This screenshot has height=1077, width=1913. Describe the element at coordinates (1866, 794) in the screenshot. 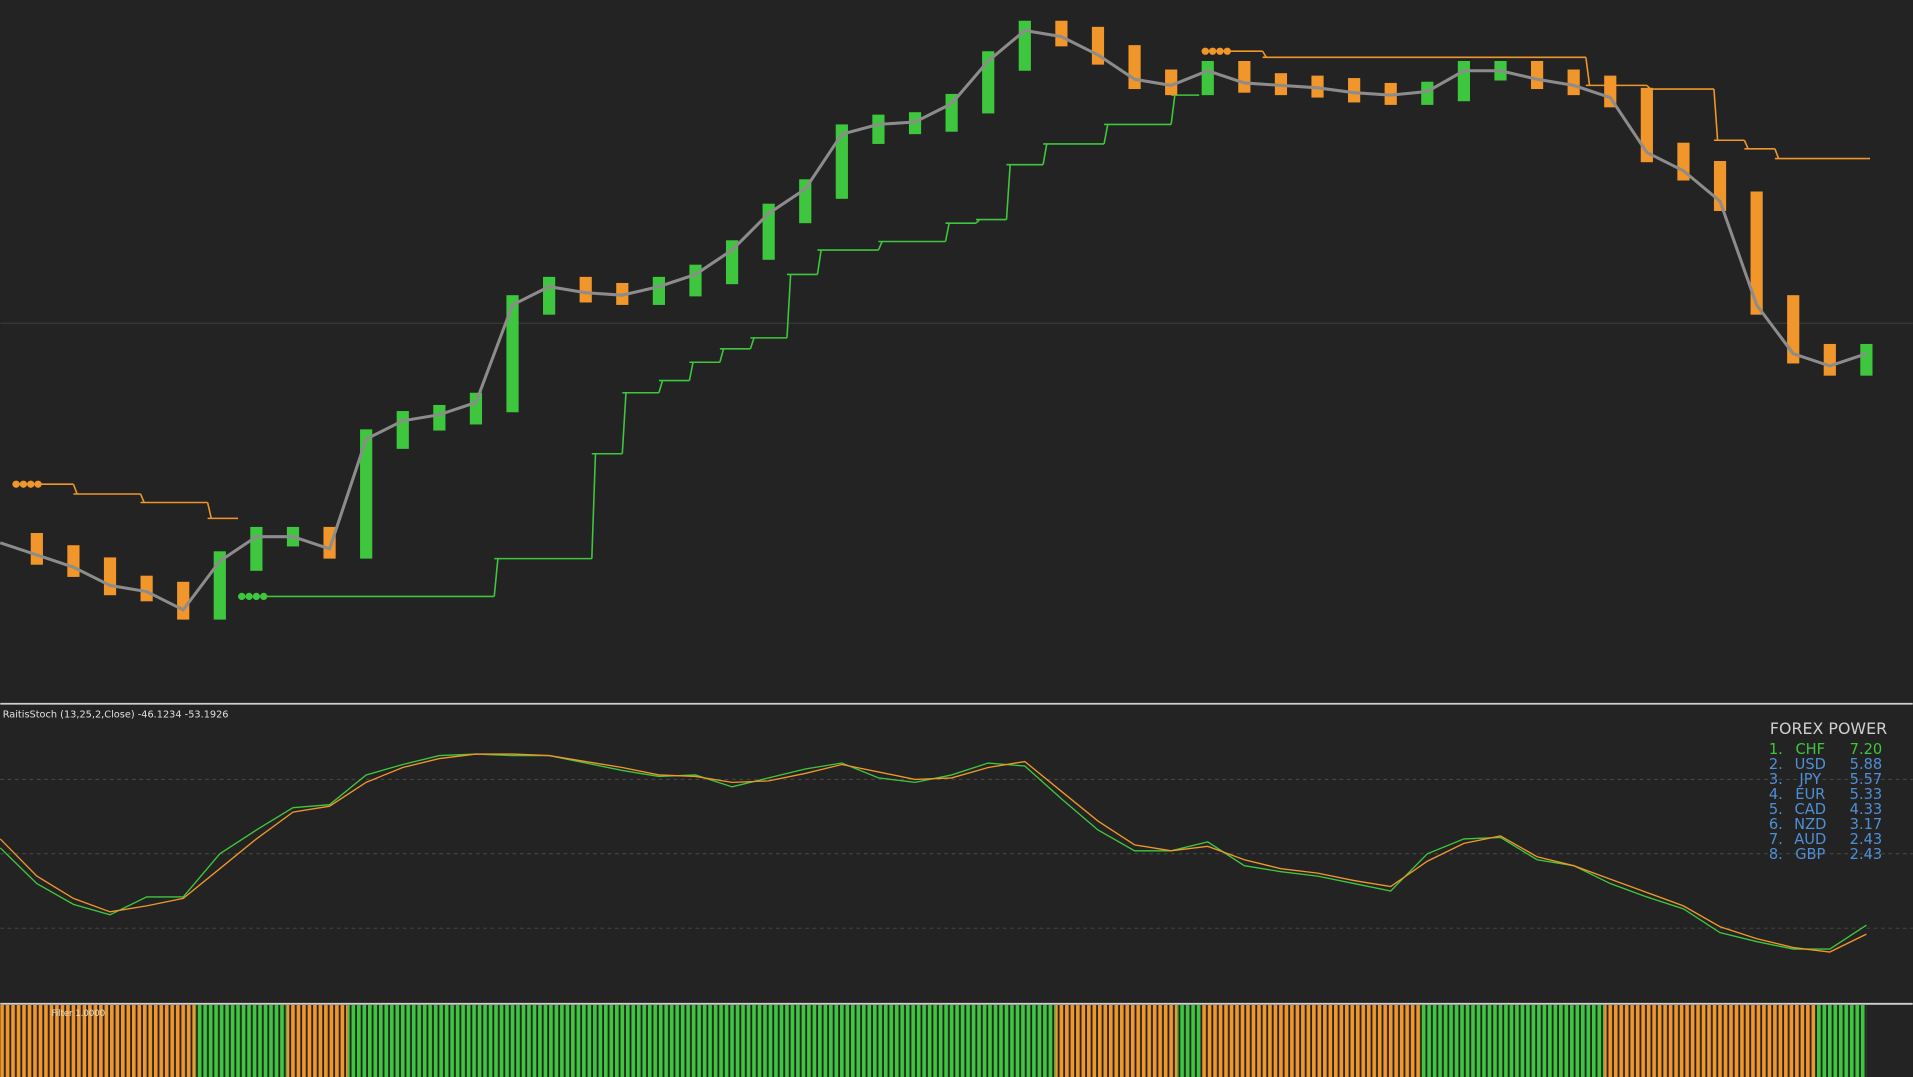

I see `power-value: 5.33` at that location.